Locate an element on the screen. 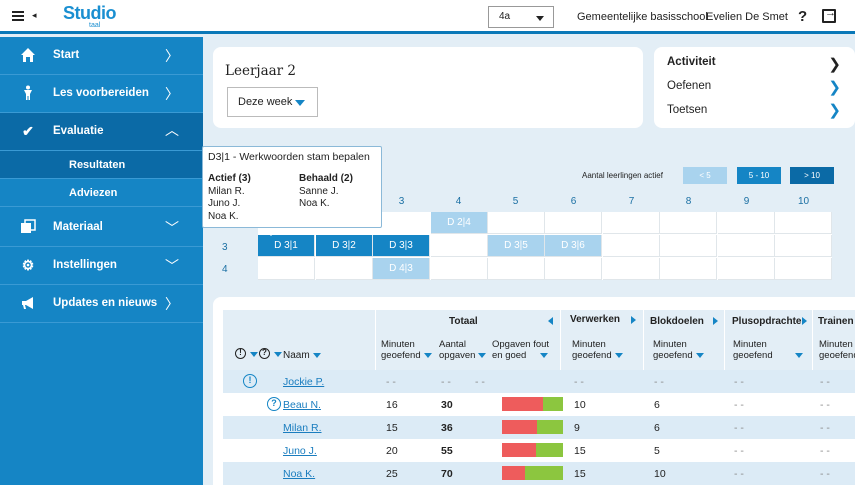  cell-verwerken: 10 is located at coordinates (580, 405).